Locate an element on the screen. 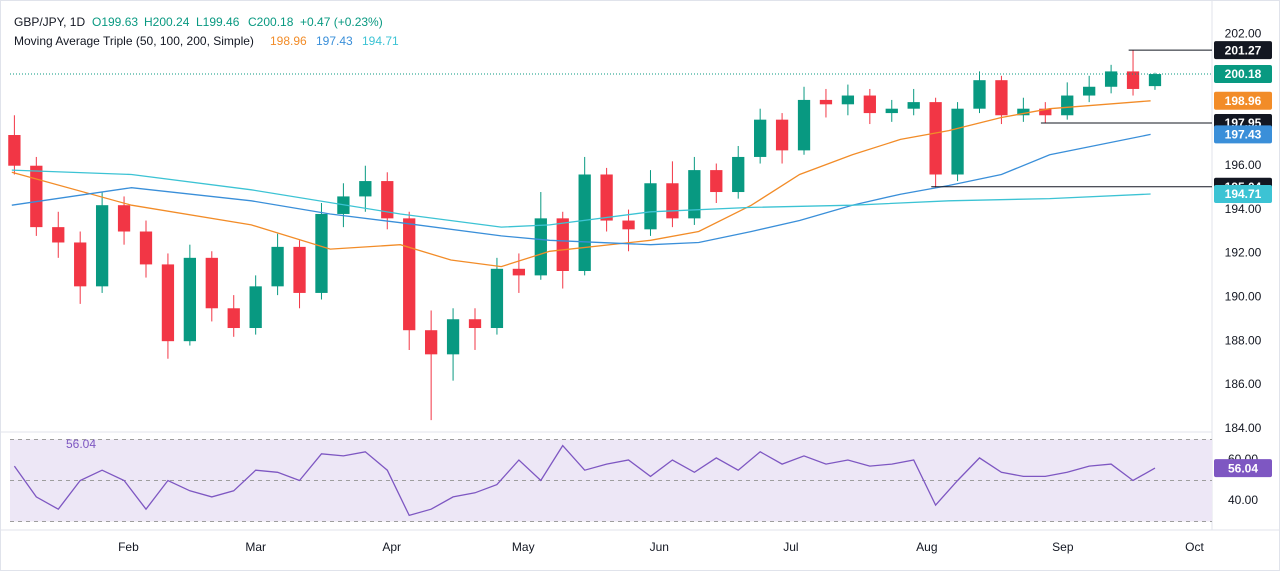 The width and height of the screenshot is (1280, 571). ohlc-open: O199.63 is located at coordinates (115, 22).